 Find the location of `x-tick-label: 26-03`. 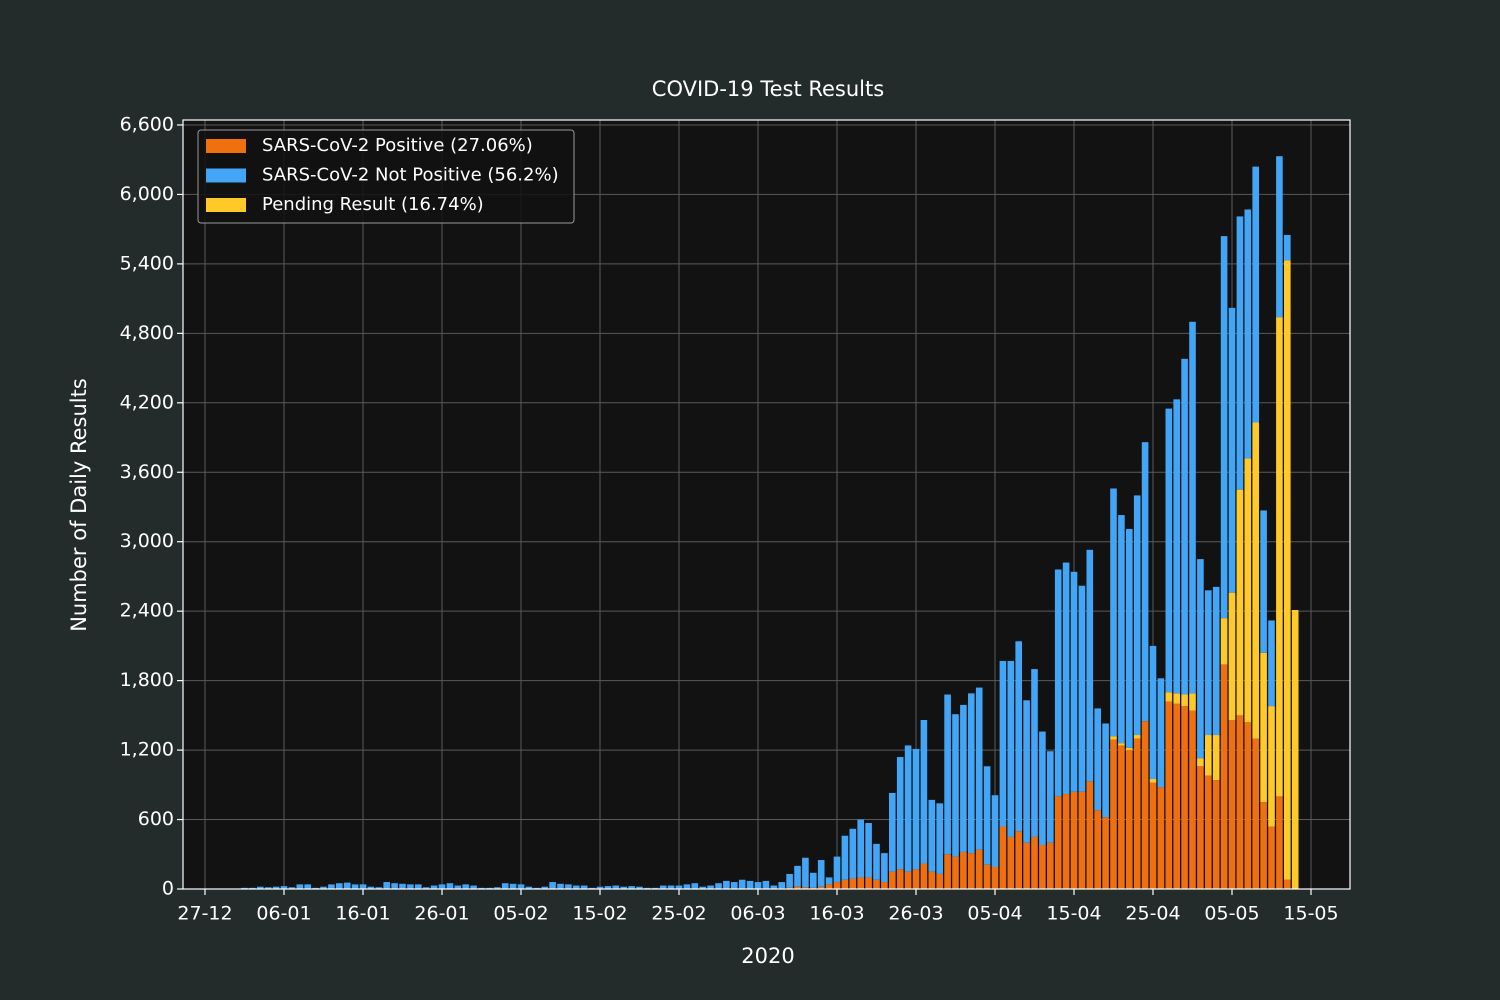

x-tick-label: 26-03 is located at coordinates (915, 914).